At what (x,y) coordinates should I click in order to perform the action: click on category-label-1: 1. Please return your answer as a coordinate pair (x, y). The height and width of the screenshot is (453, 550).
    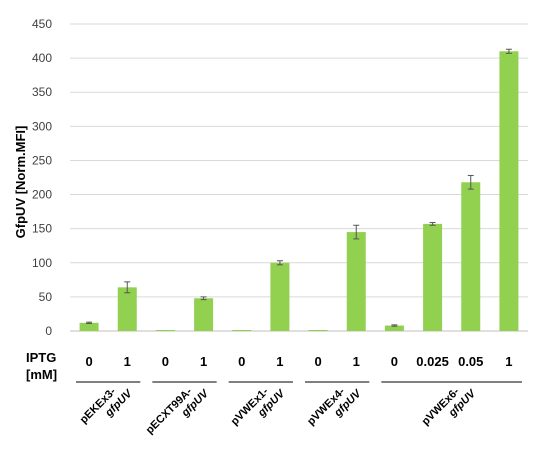
    Looking at the image, I should click on (127, 361).